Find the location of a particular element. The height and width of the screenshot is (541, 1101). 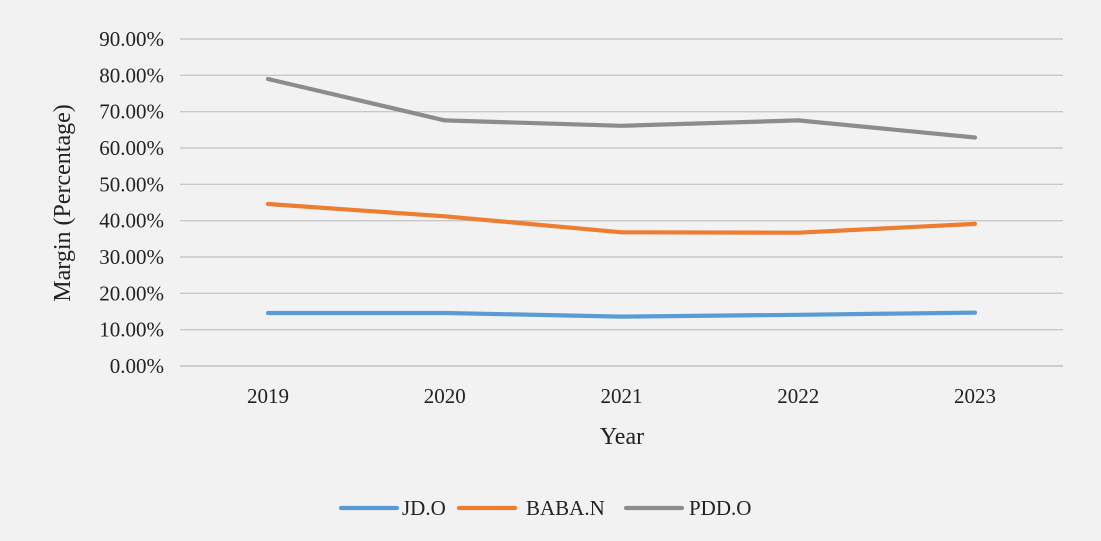

legend-label: BABA.N is located at coordinates (565, 508).